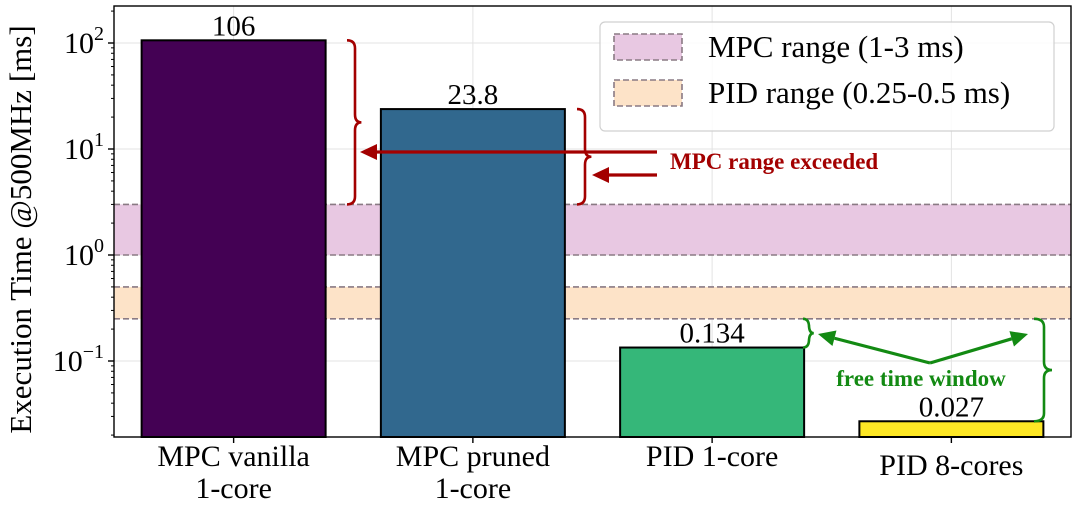  Describe the element at coordinates (921, 378) in the screenshot. I see `annotation-free-window: free time window` at that location.